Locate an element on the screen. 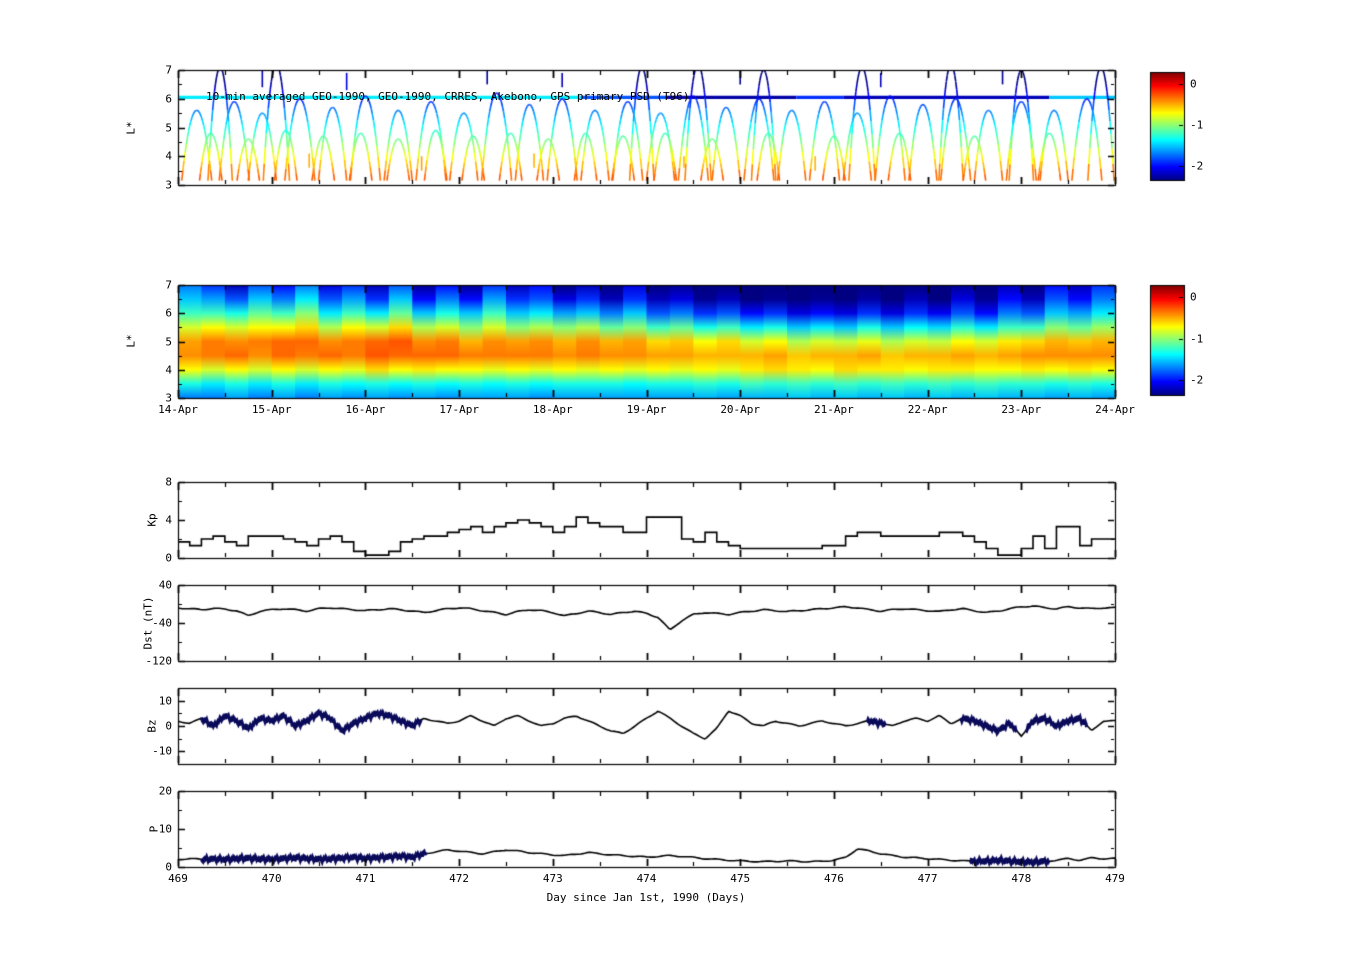 The width and height of the screenshot is (1351, 974). x-tick-label-date: 15-Apr is located at coordinates (271, 409).